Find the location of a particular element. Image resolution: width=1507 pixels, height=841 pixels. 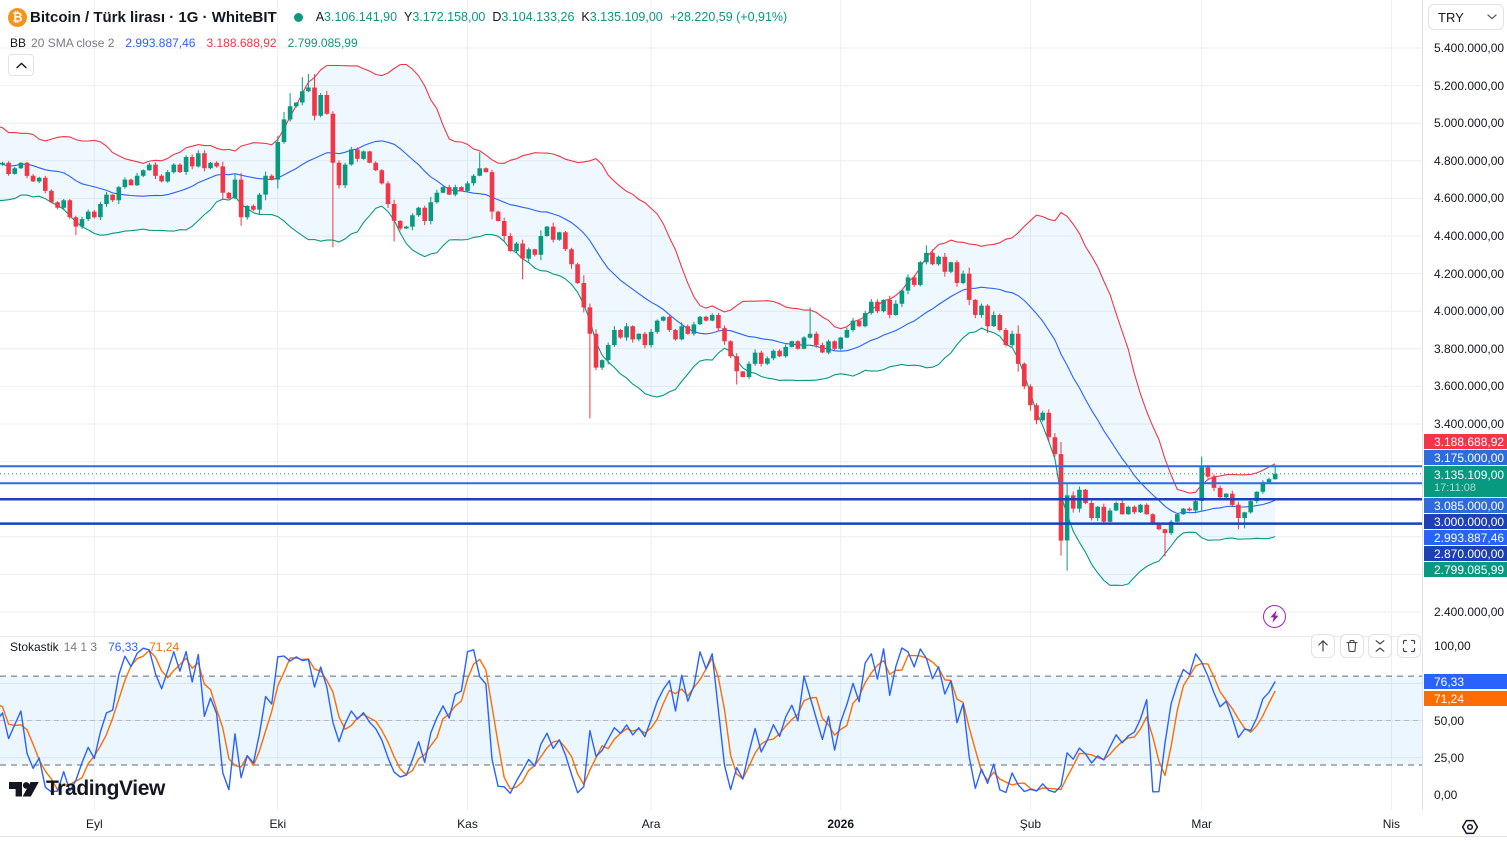

arrow-up-icon is located at coordinates (1323, 646).